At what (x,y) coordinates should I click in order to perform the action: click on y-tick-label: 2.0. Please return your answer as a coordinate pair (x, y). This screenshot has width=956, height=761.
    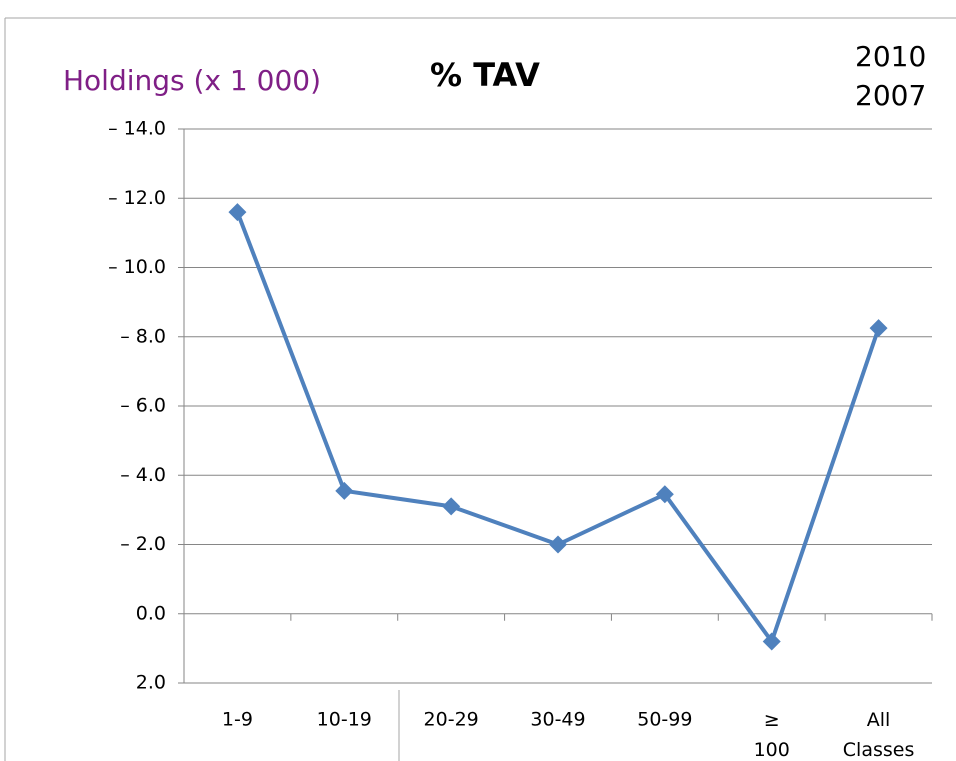
    Looking at the image, I should click on (151, 683).